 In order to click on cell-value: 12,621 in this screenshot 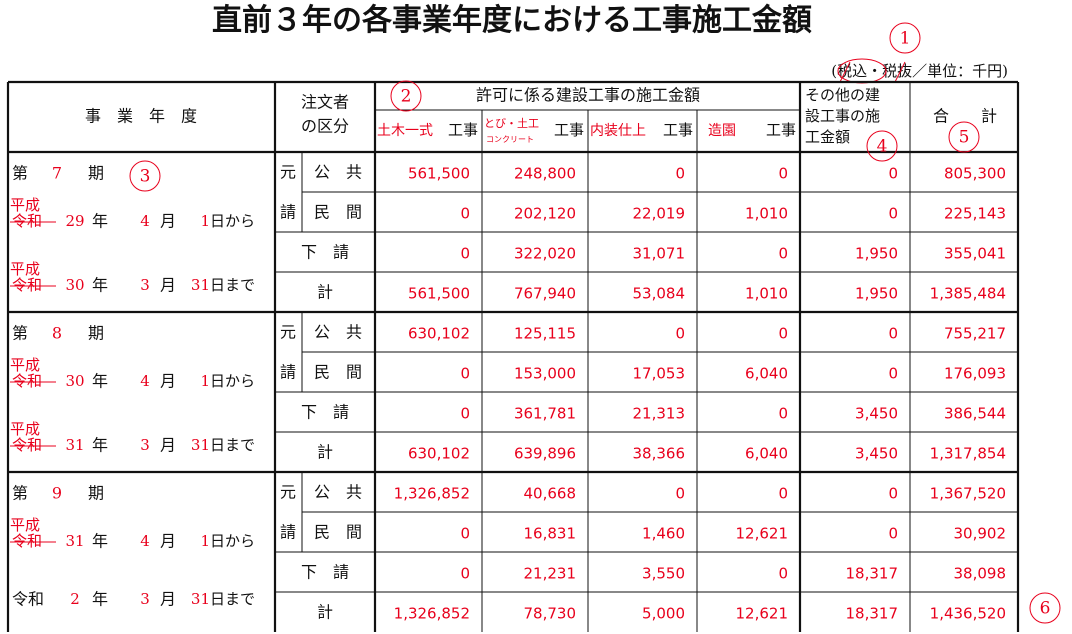, I will do `click(762, 614)`.